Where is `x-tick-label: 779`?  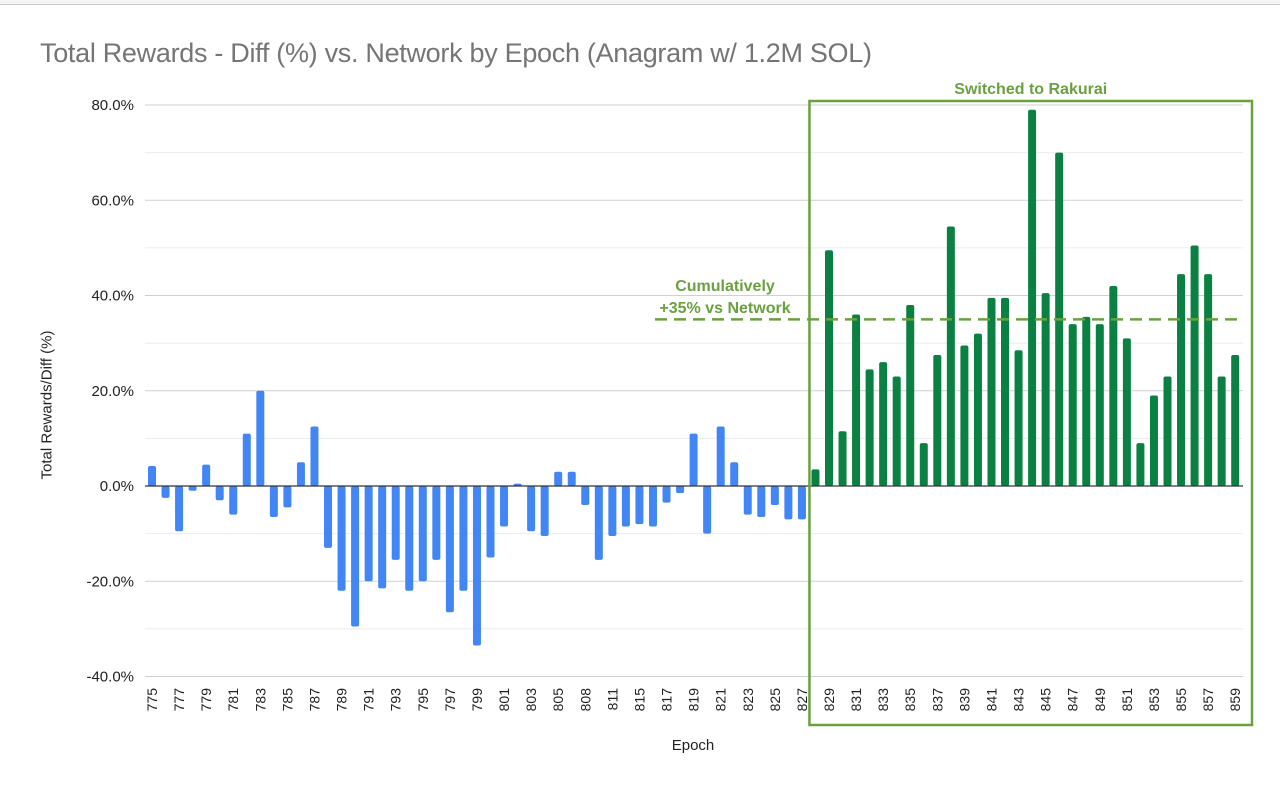
x-tick-label: 779 is located at coordinates (206, 700).